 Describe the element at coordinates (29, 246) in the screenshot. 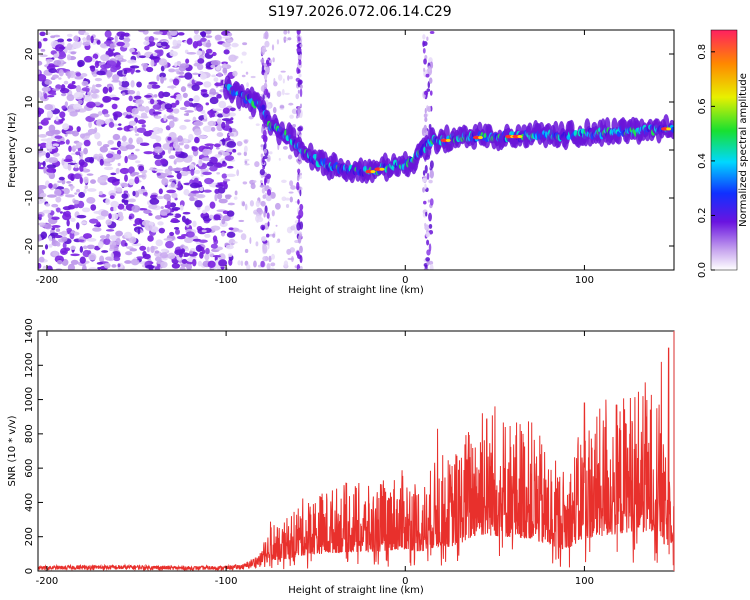

I see `spectrogram-ytick-label: -20` at that location.